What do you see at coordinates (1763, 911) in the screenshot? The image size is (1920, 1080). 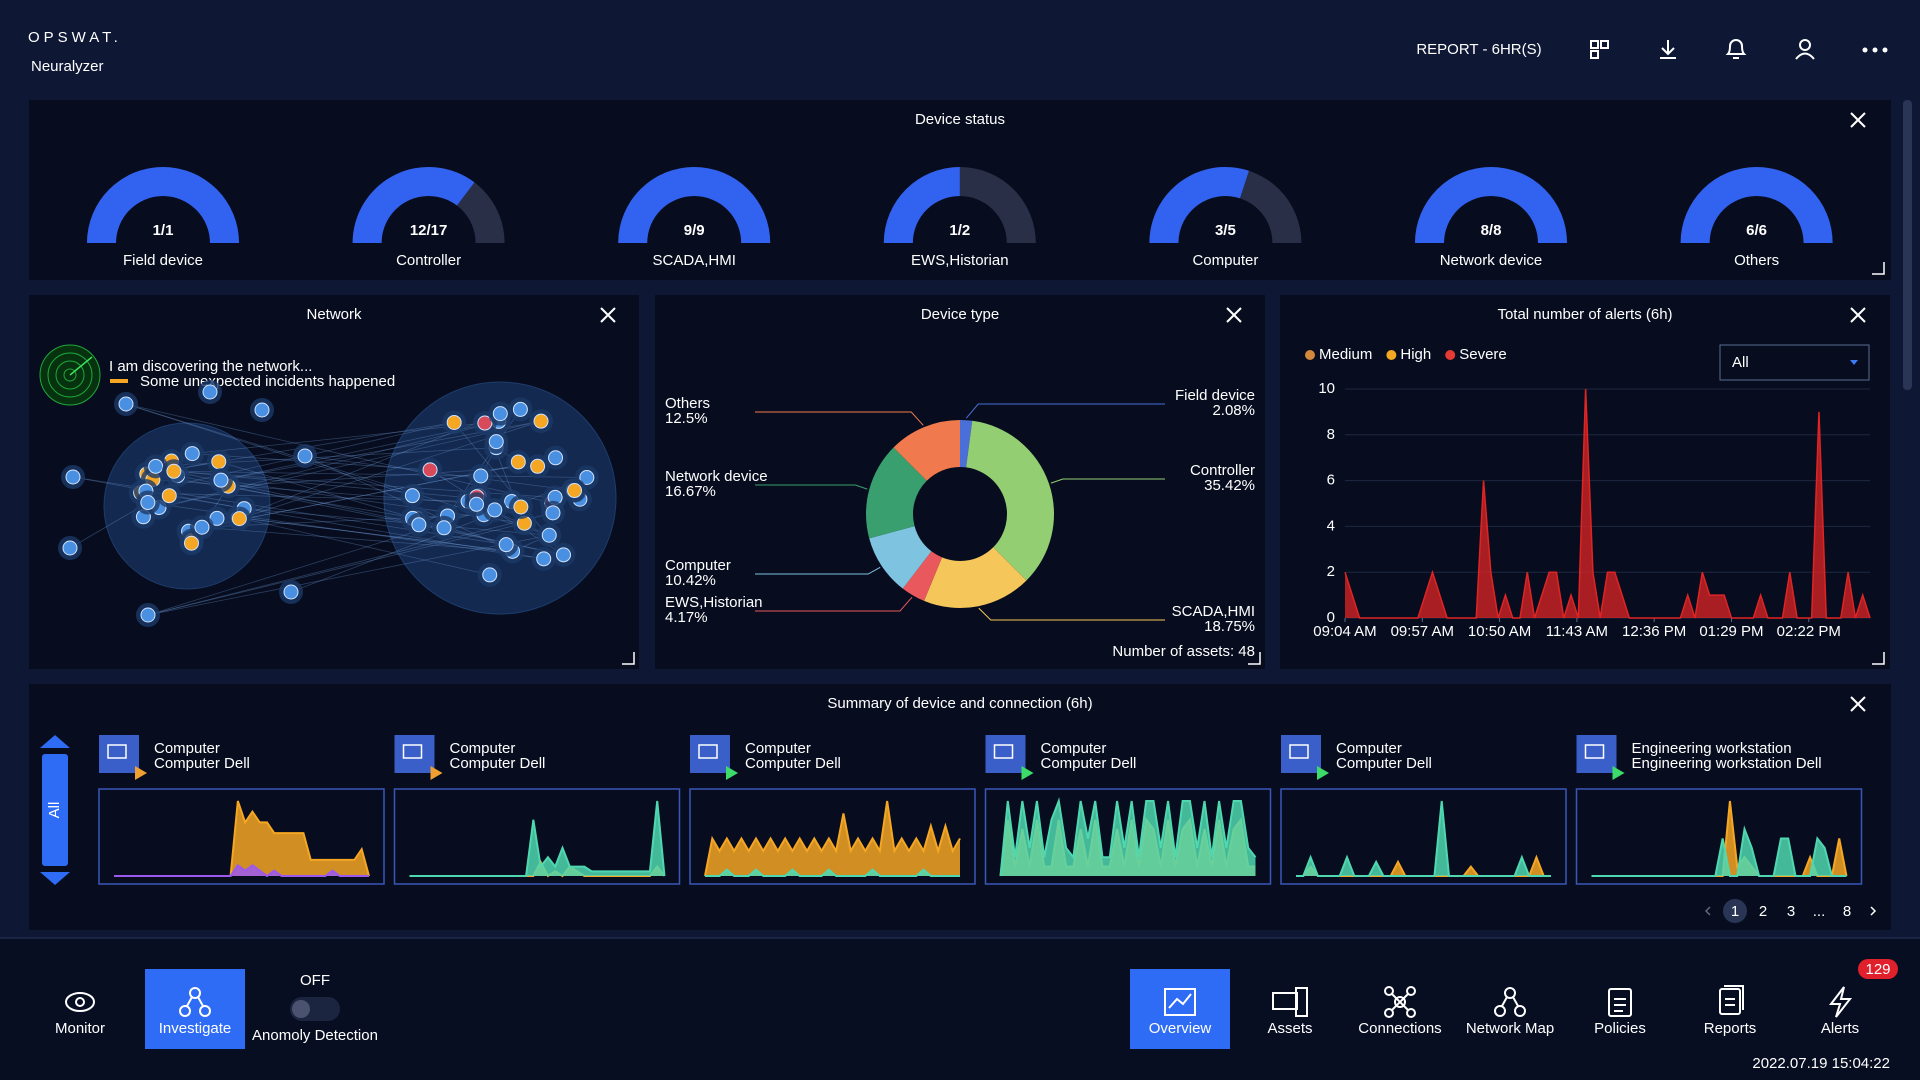 I see `page-number: 2` at bounding box center [1763, 911].